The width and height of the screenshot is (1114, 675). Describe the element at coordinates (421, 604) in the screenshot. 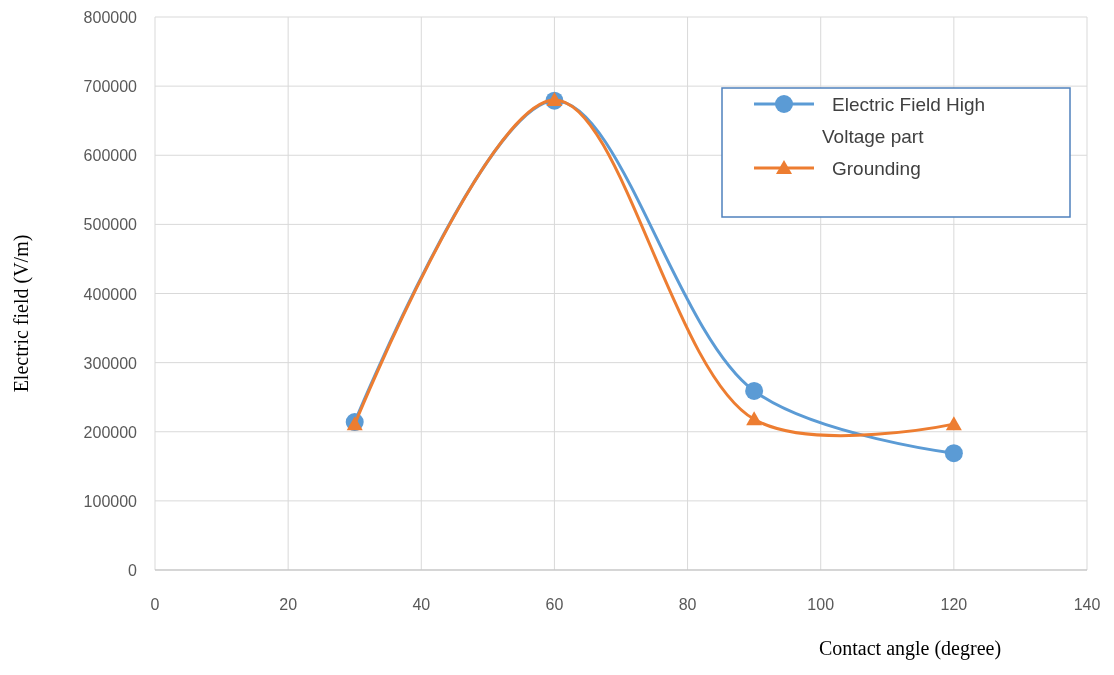

I see `x-tick-label: 40` at that location.